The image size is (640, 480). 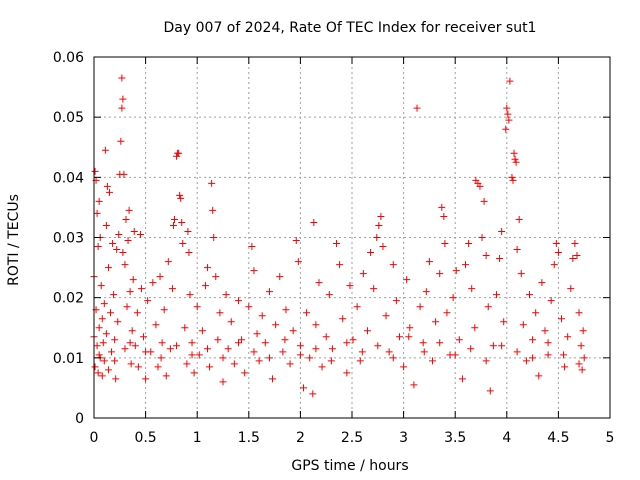 What do you see at coordinates (68, 359) in the screenshot?
I see `y-tick-label: 0.01` at bounding box center [68, 359].